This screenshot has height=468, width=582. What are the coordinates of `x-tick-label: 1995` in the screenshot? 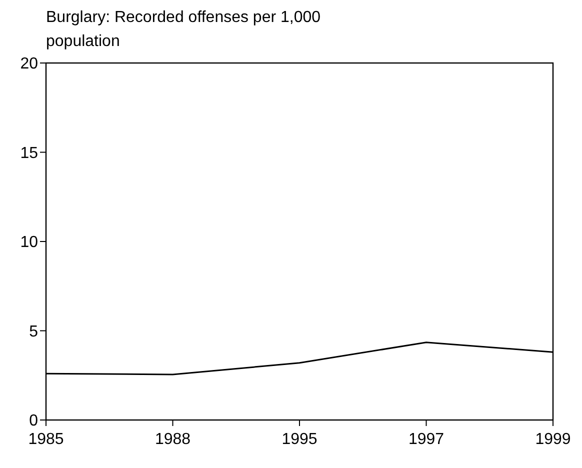 It's located at (300, 439).